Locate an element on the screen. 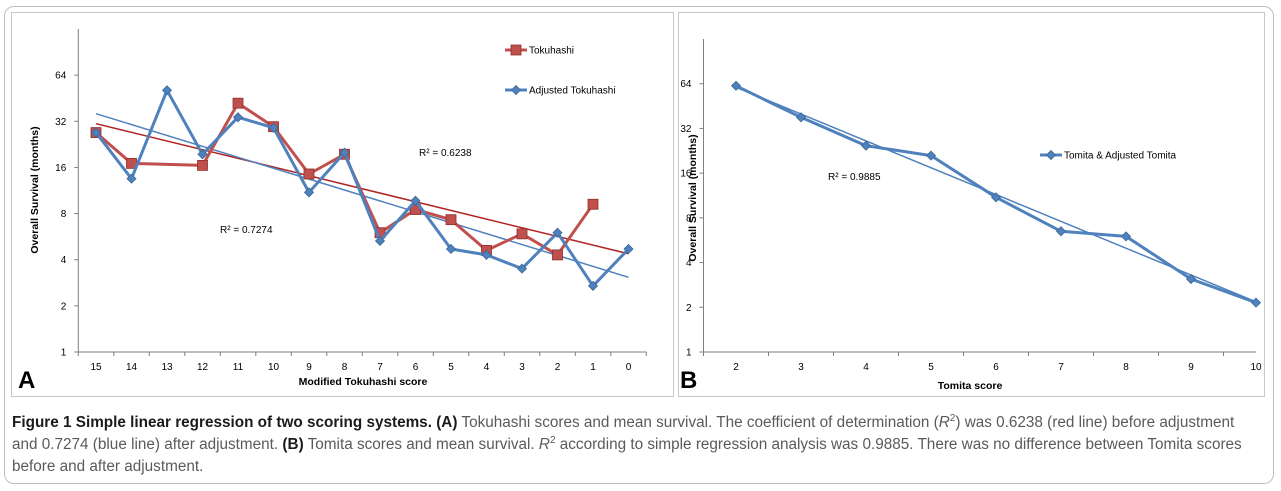  chart-a-x-tick-11: 11 is located at coordinates (238, 367).